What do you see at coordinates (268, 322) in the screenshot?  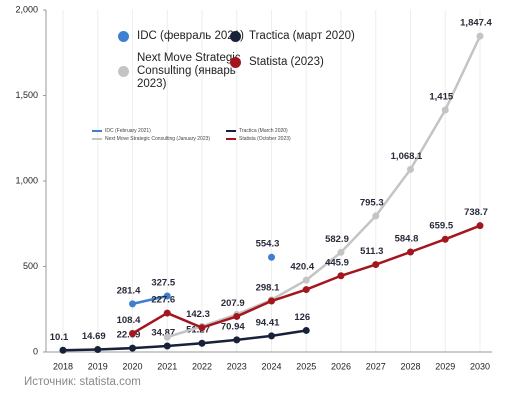 I see `value-label: 94.41` at bounding box center [268, 322].